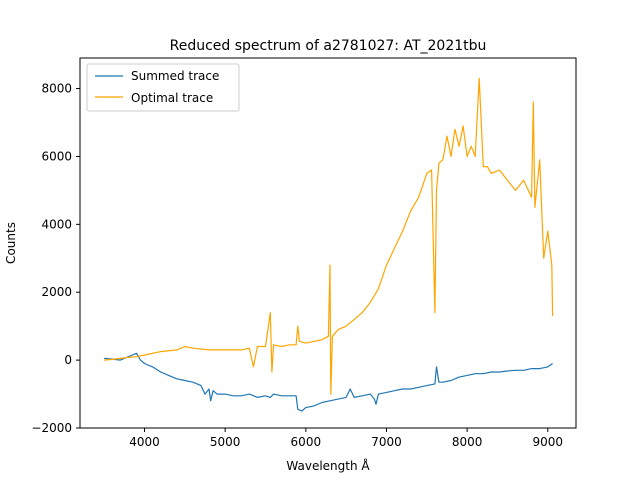 Image resolution: width=640 pixels, height=480 pixels. Describe the element at coordinates (56, 292) in the screenshot. I see `y-tick-label: 2000` at that location.